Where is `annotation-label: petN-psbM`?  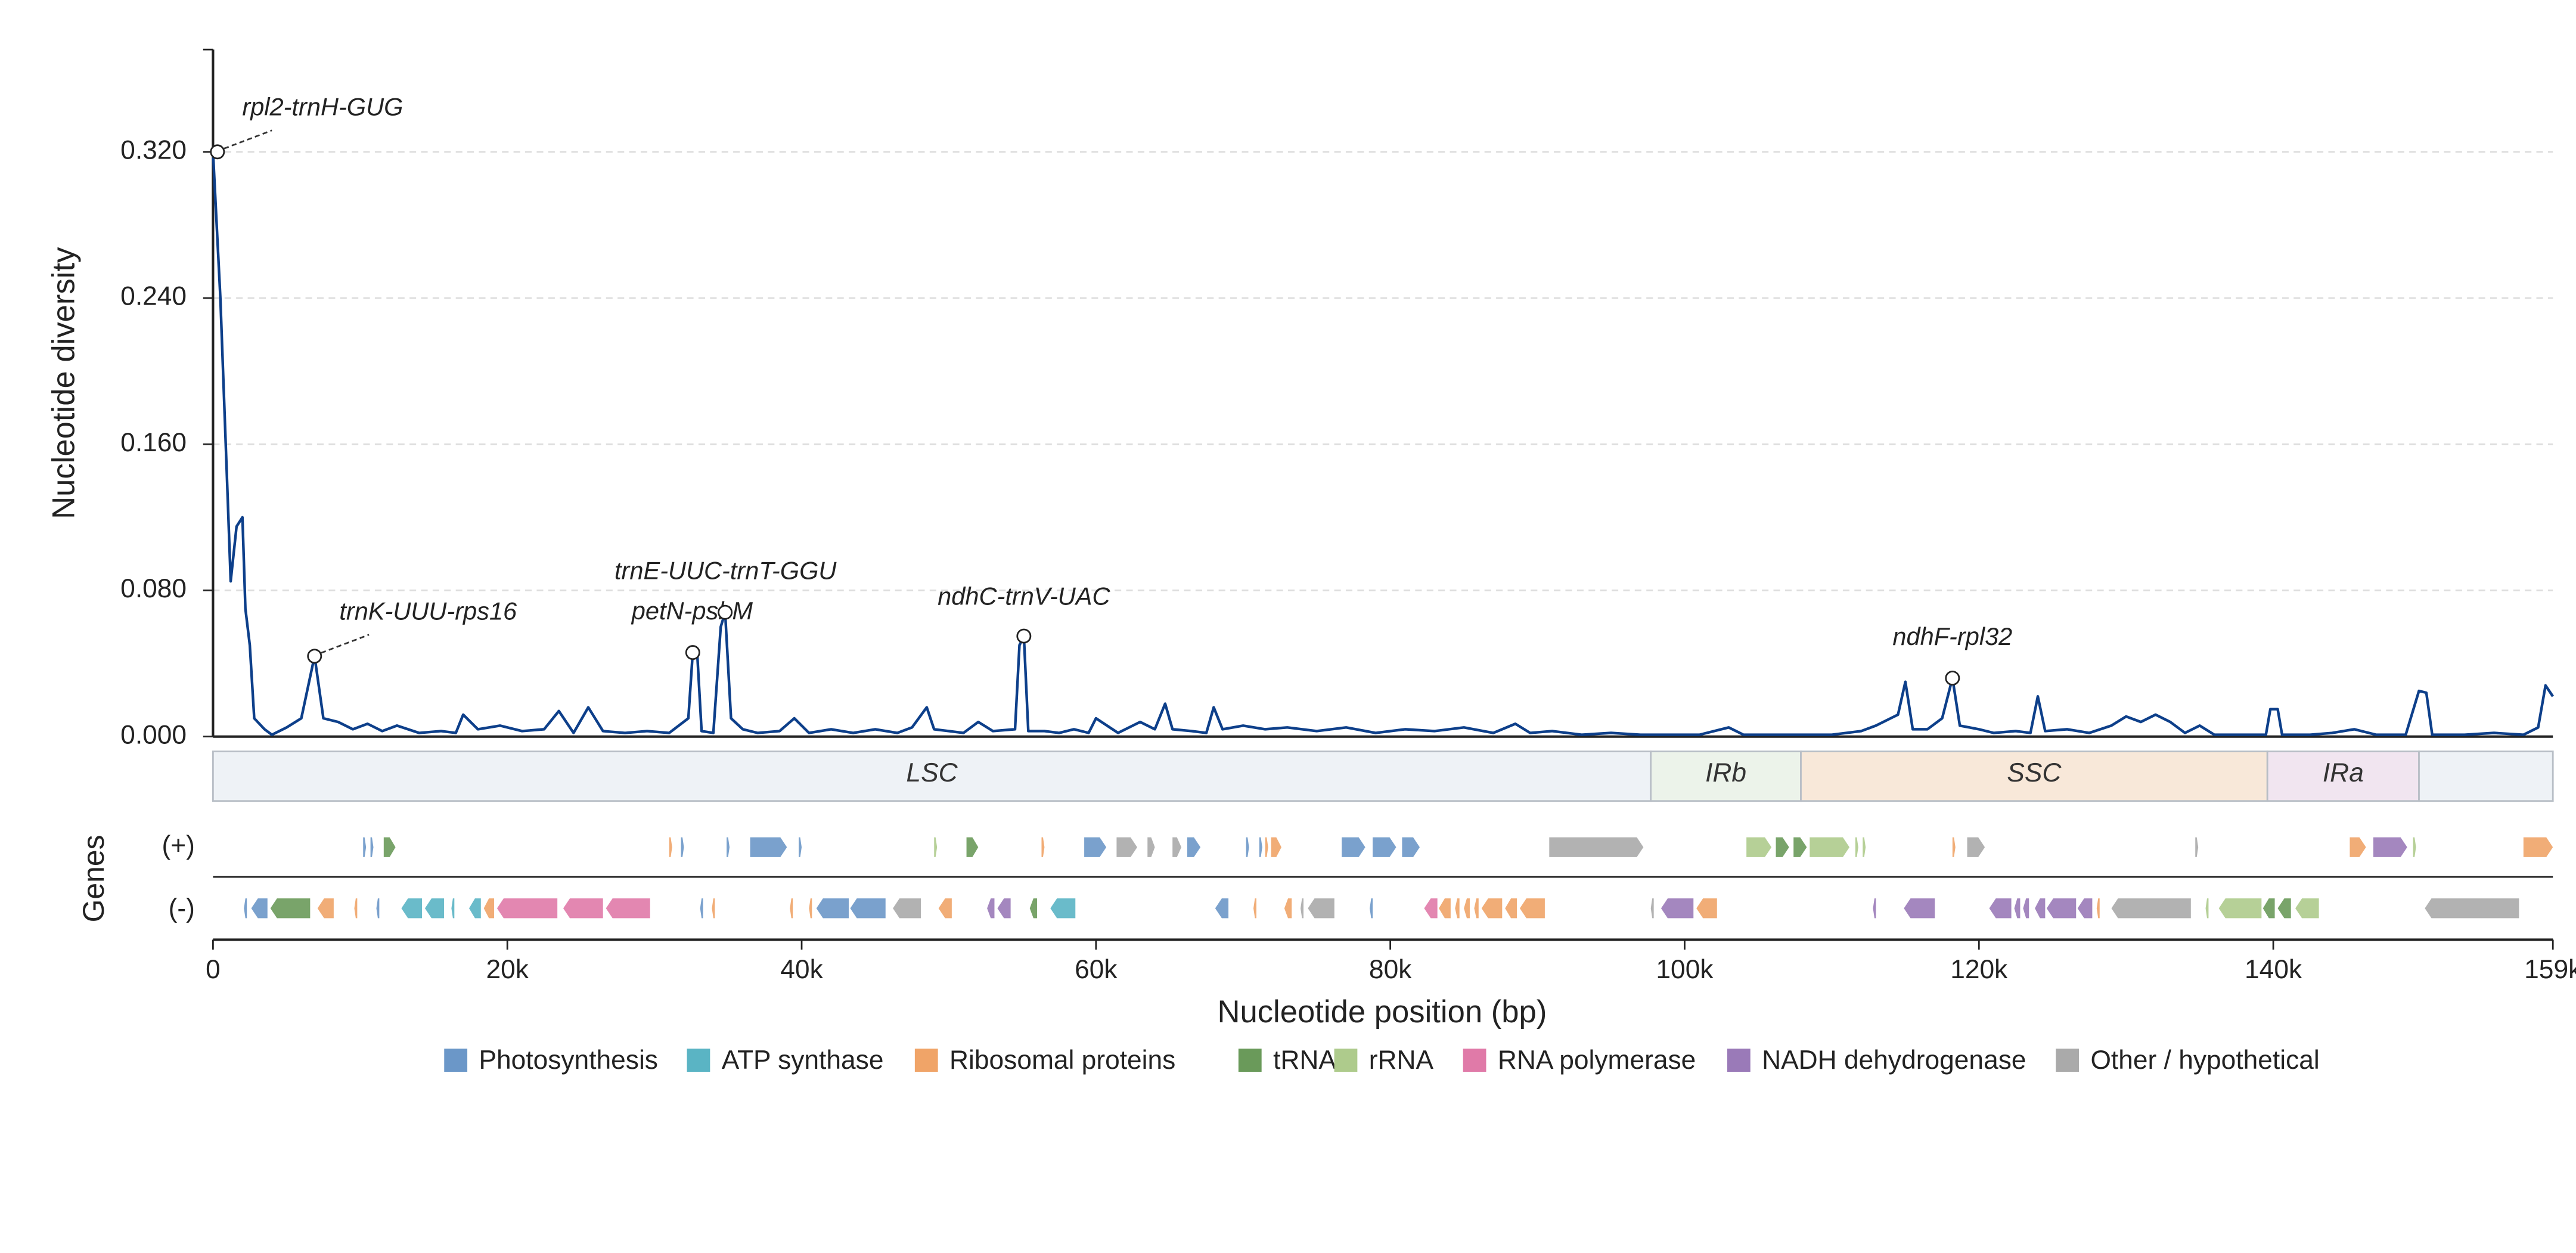
annotation-label: petN-psbM is located at coordinates (692, 611).